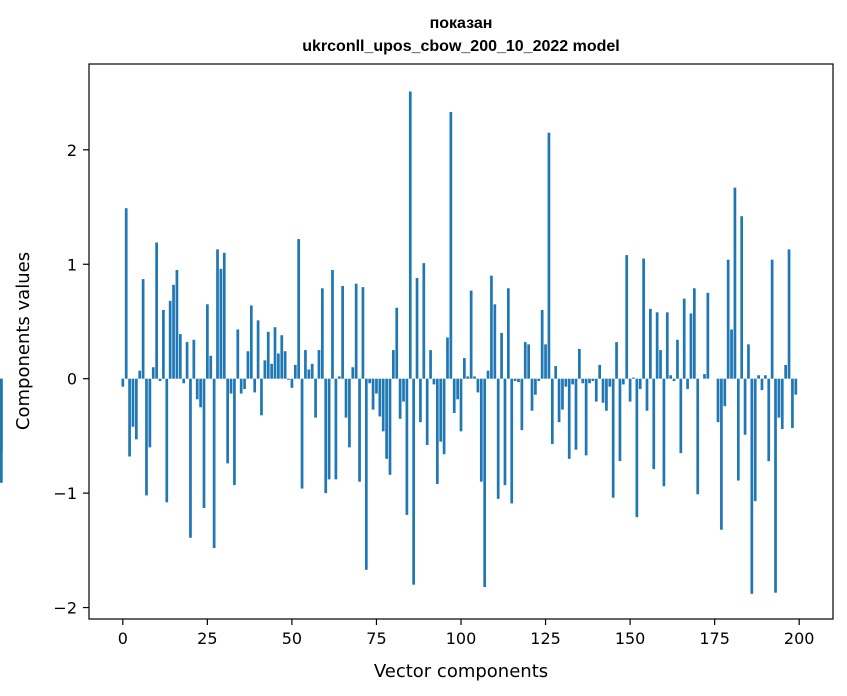 The width and height of the screenshot is (847, 696). I want to click on x-tick-label: 75, so click(376, 638).